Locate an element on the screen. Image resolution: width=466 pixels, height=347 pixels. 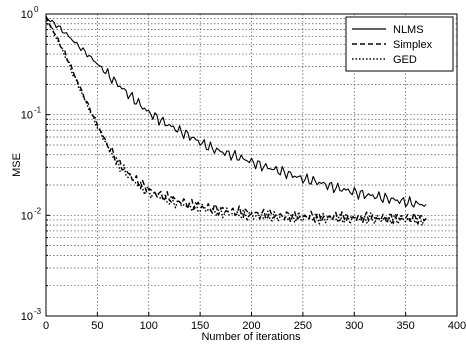
legend: NLMS Simplex GED is located at coordinates (399, 44).